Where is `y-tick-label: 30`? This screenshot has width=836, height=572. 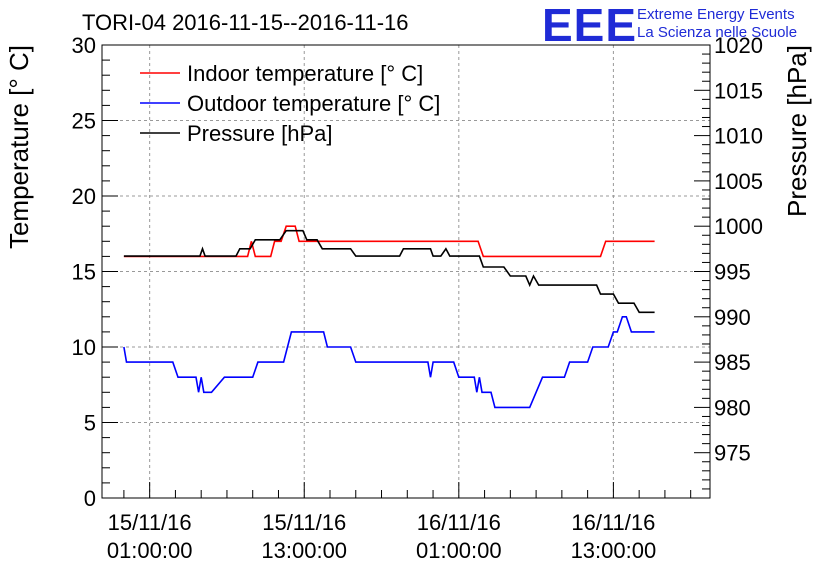 y-tick-label: 30 is located at coordinates (84, 45).